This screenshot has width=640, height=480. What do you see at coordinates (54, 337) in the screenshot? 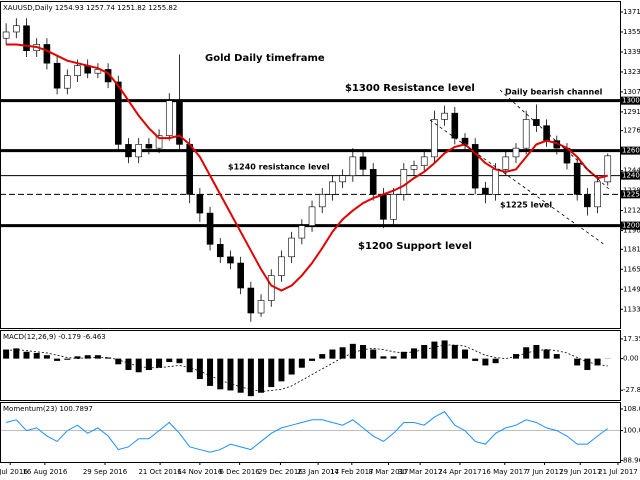
I see `panel-title: MACD(12,26,9) -0.179 -6.463` at bounding box center [54, 337].